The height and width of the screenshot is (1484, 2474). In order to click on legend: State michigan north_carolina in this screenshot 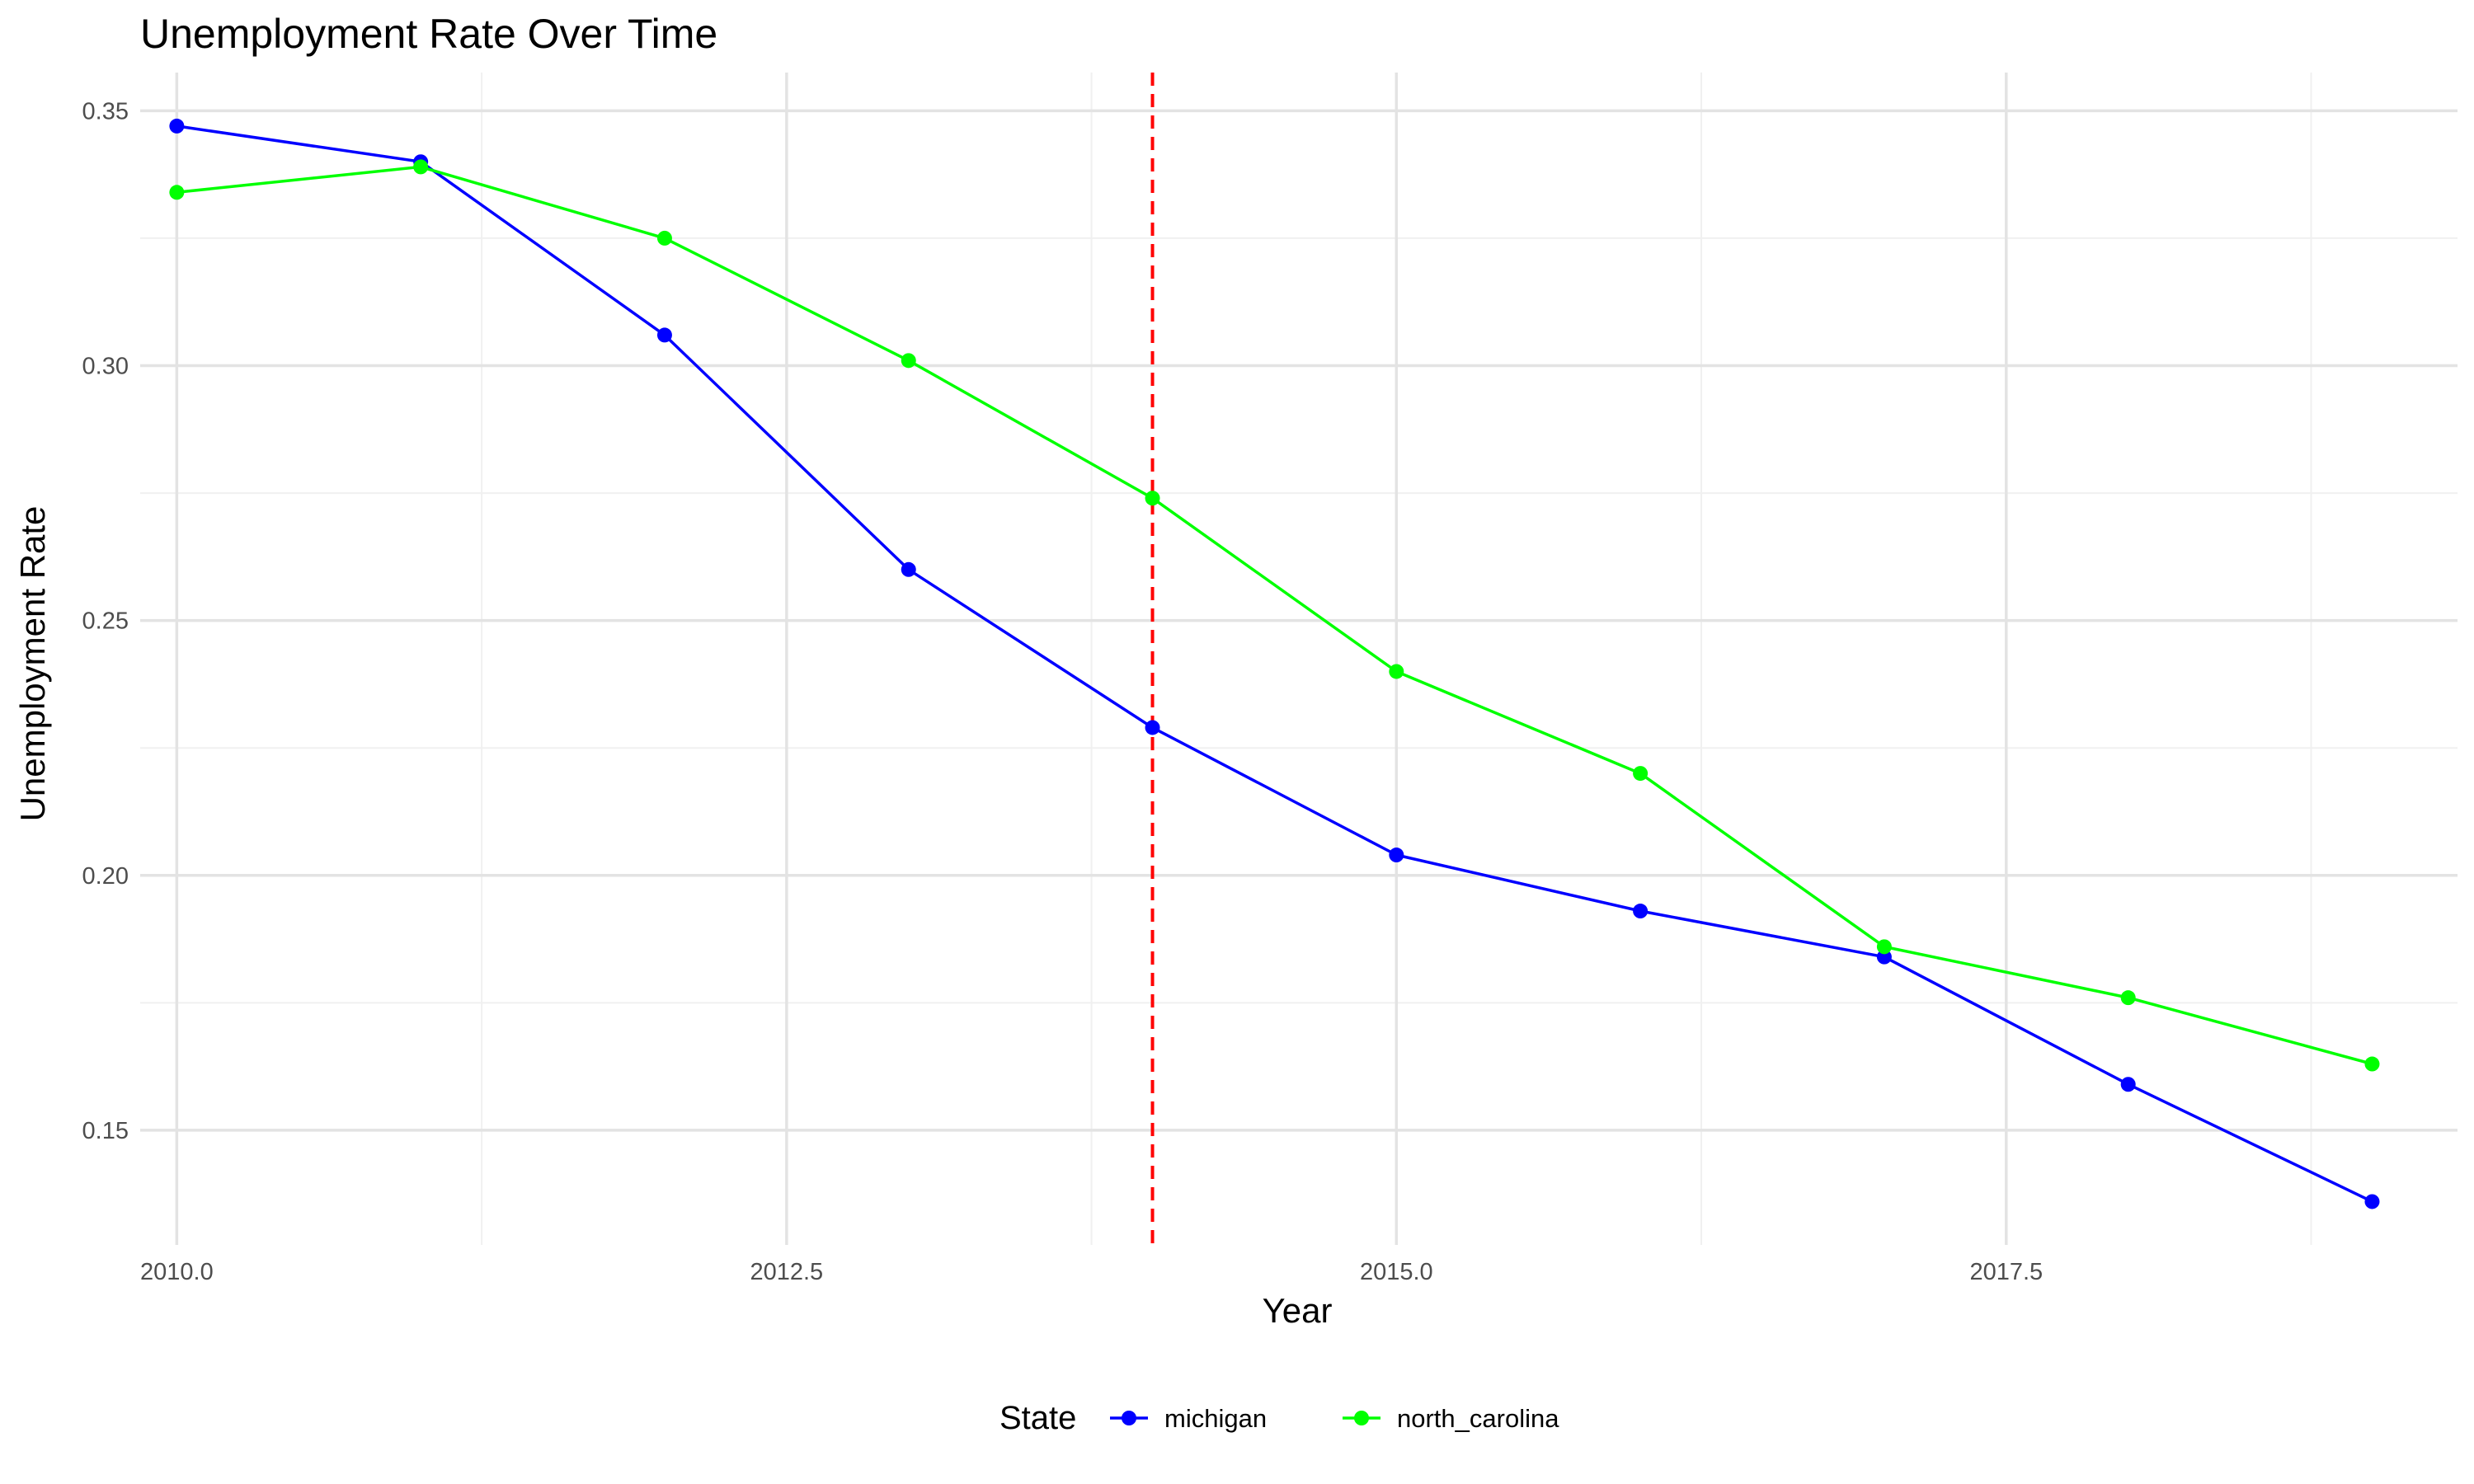, I will do `click(1279, 1418)`.